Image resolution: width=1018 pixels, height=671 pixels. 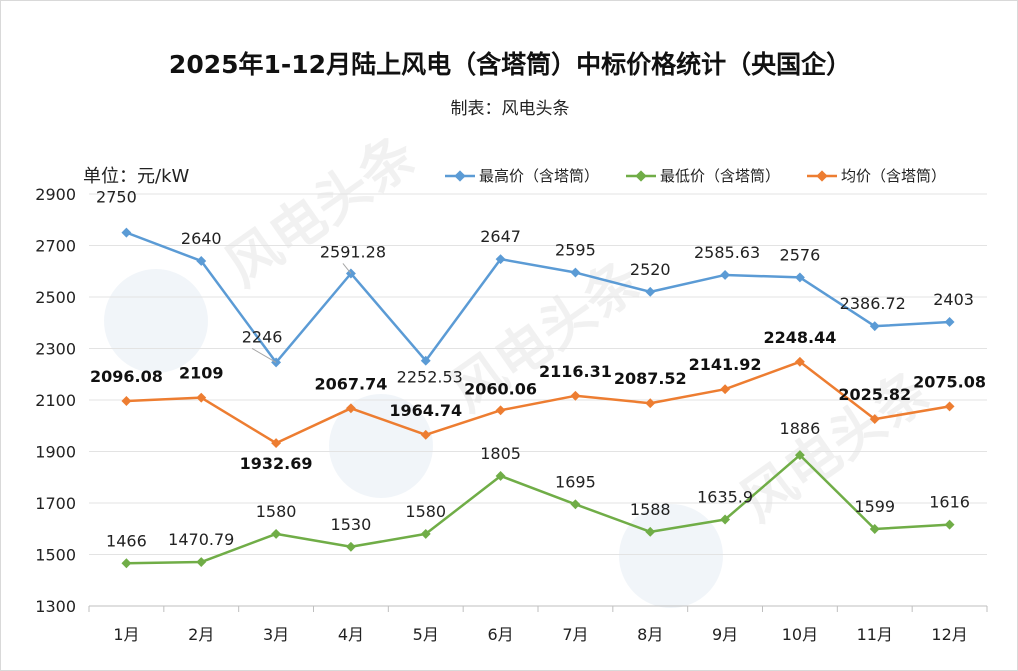 I want to click on data-label-avg: 2248.44, so click(x=799, y=337).